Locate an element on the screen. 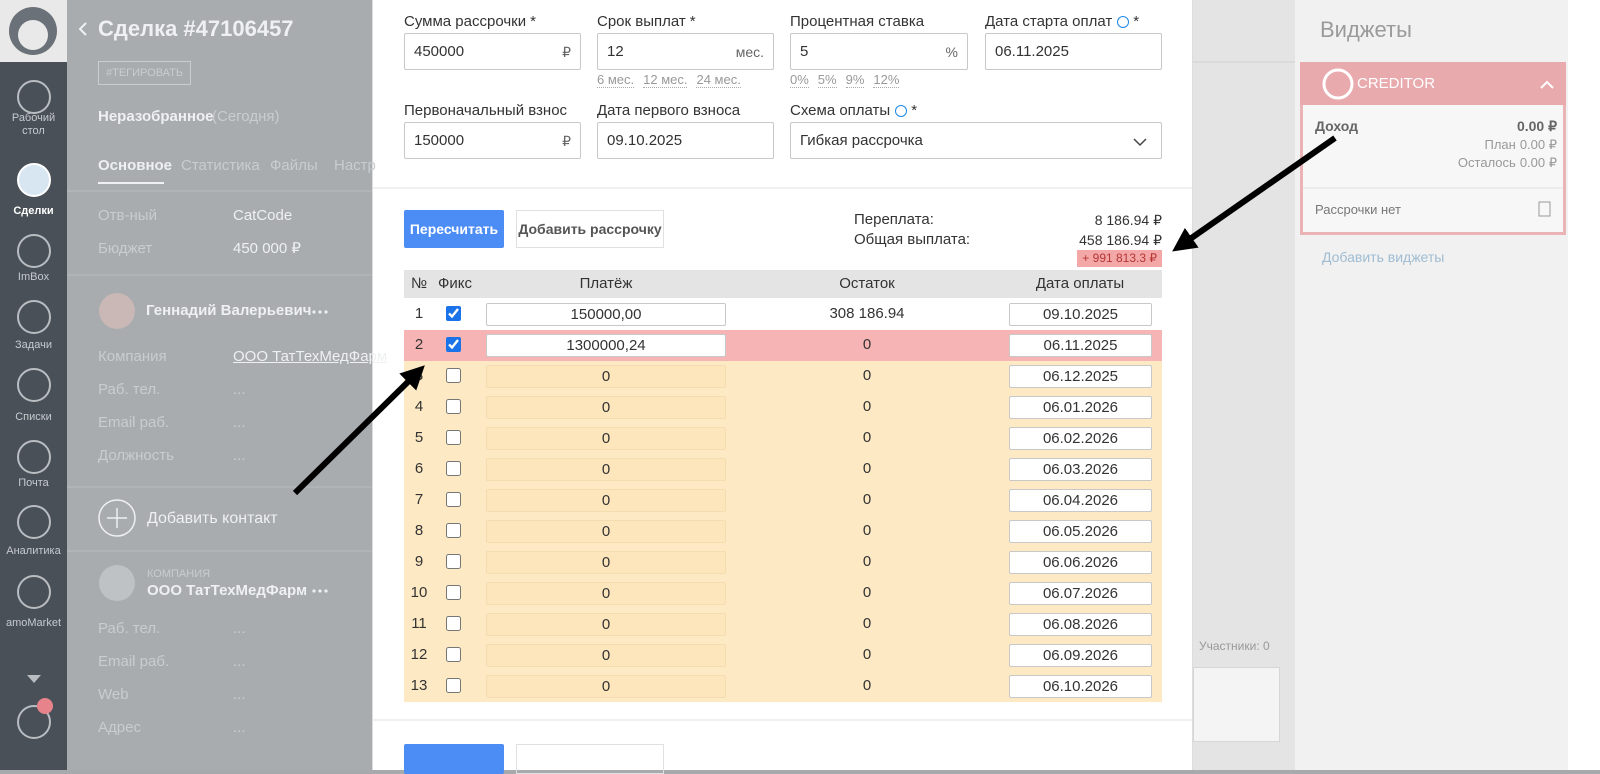 This screenshot has width=1600, height=774. date-input: 06.02.2026 is located at coordinates (1080, 438).